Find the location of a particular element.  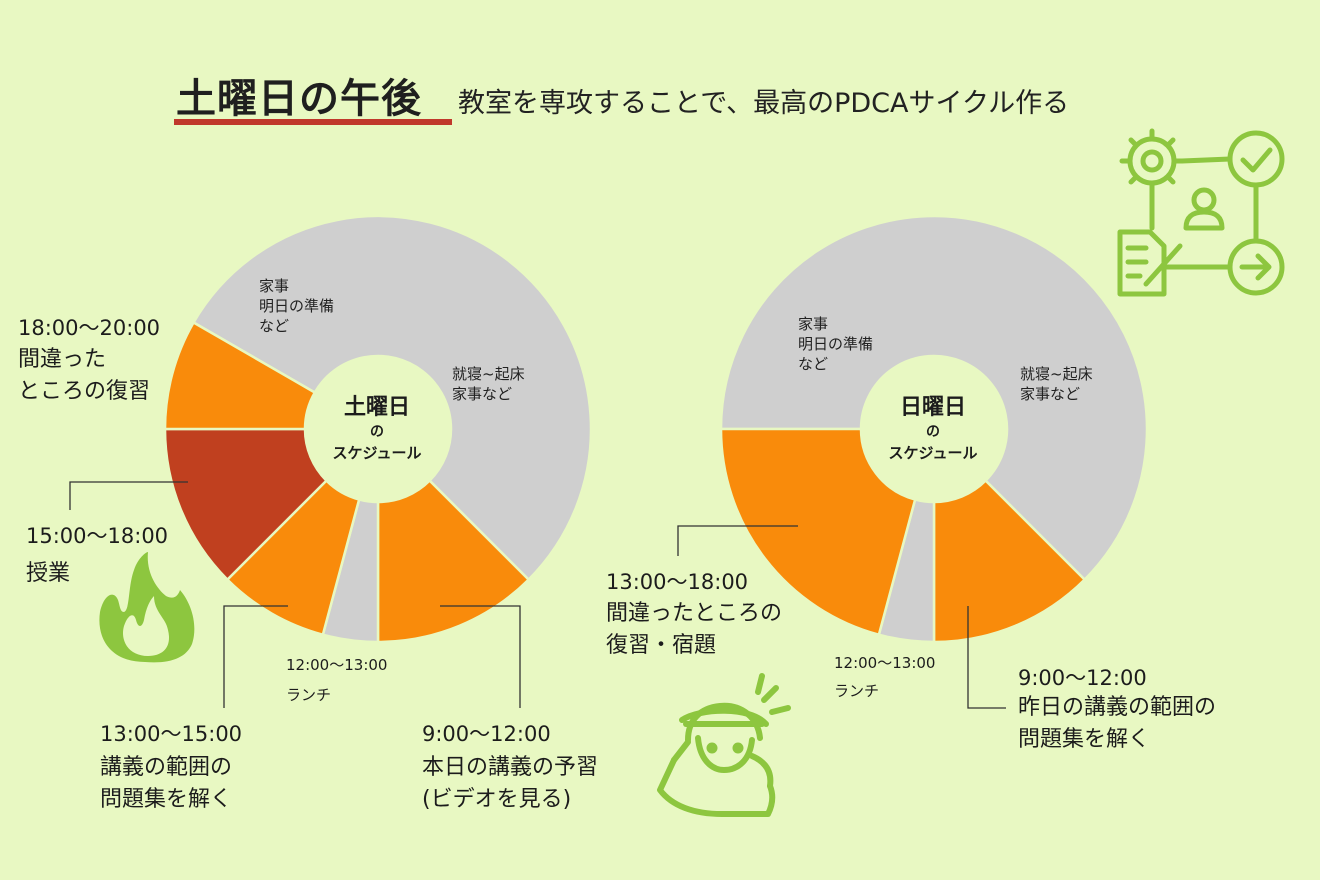

sat-sleep-label: 就寝~起床 家事など is located at coordinates (488, 384).